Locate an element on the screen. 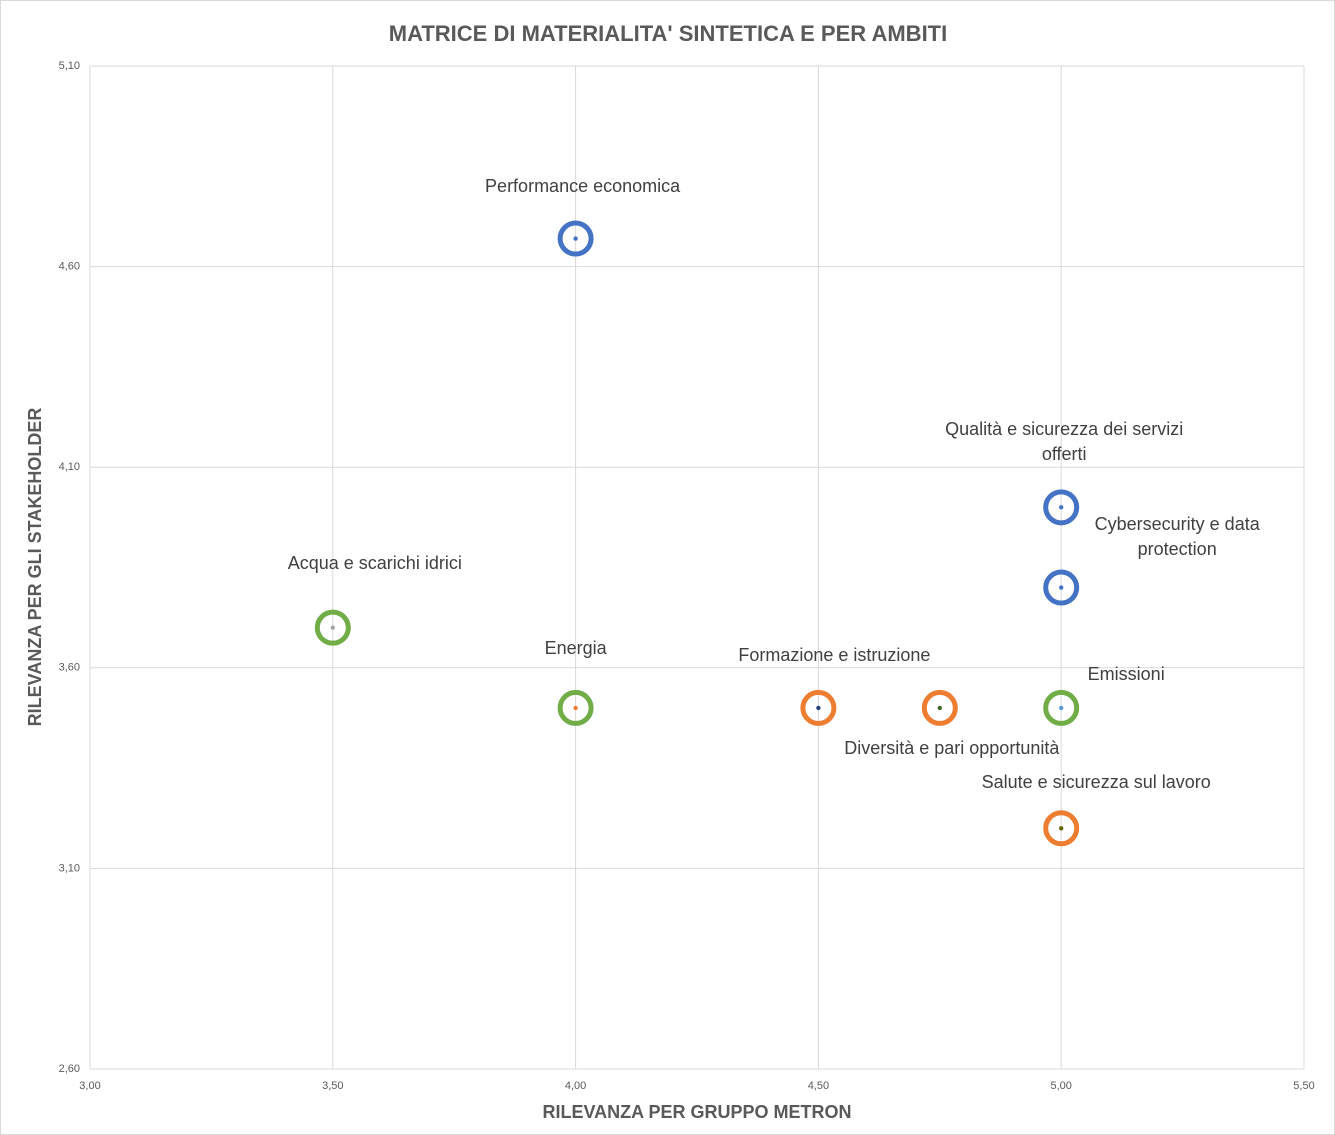 The width and height of the screenshot is (1335, 1135). point-label: Qualità e sicurezza dei servizi offerti is located at coordinates (1064, 442).